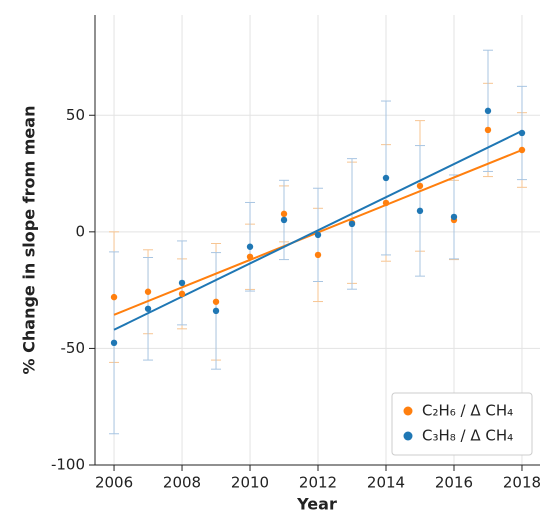  I want to click on x-tick-label: 2014, so click(386, 483).